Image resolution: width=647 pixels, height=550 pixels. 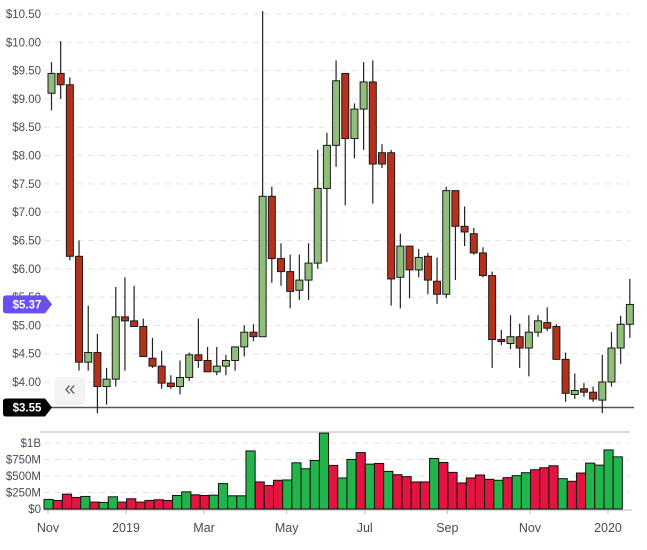 I want to click on volume-axis: $1B $750M $500M $250M $0, so click(x=23, y=477).